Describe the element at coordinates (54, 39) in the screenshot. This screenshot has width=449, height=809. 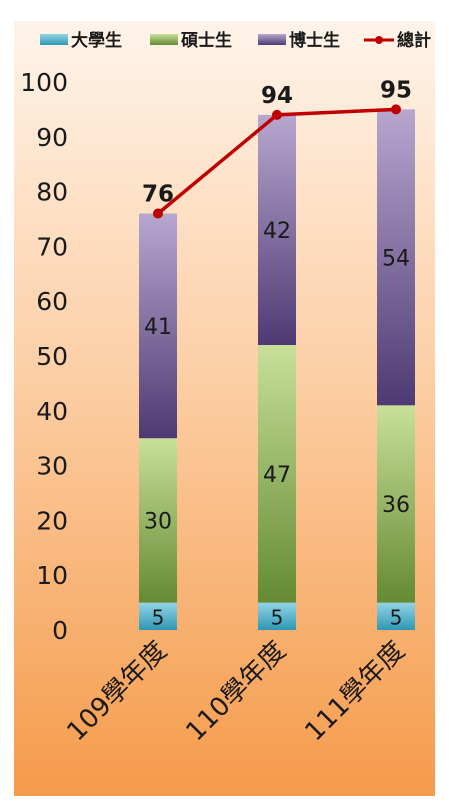
I see `legend-swatch-undergrad` at that location.